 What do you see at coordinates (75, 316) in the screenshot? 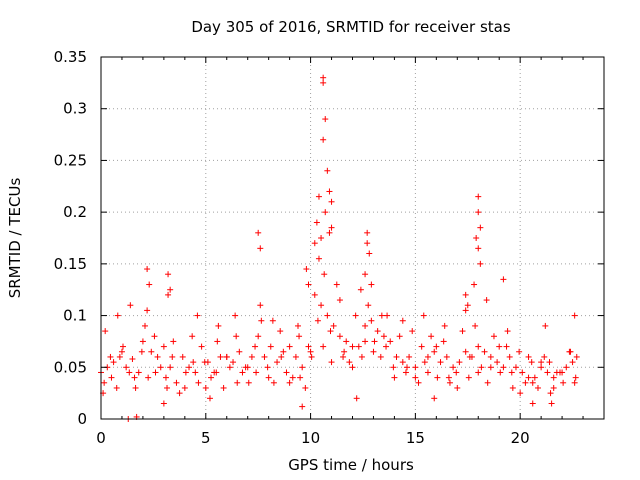
I see `y-tick-label: 0.1` at bounding box center [75, 316].